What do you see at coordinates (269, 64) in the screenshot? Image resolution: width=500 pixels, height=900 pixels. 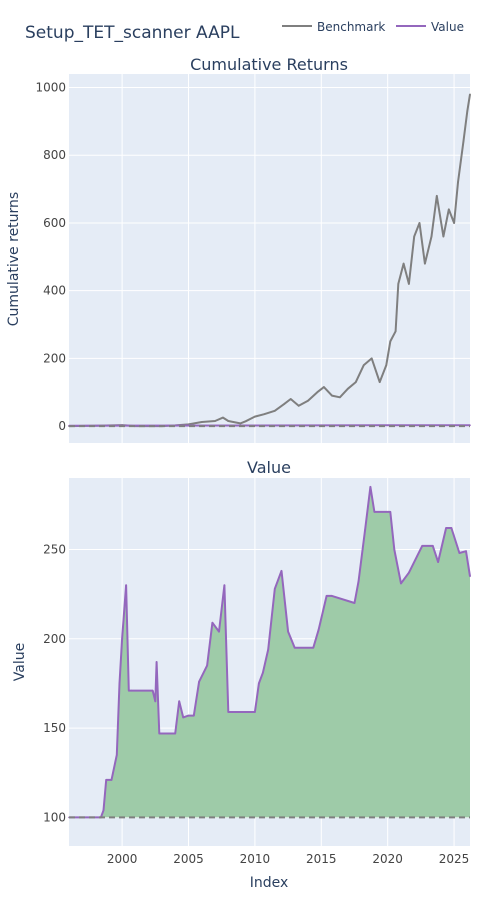 I see `cumulative-returns-title: Cumulative Returns` at bounding box center [269, 64].